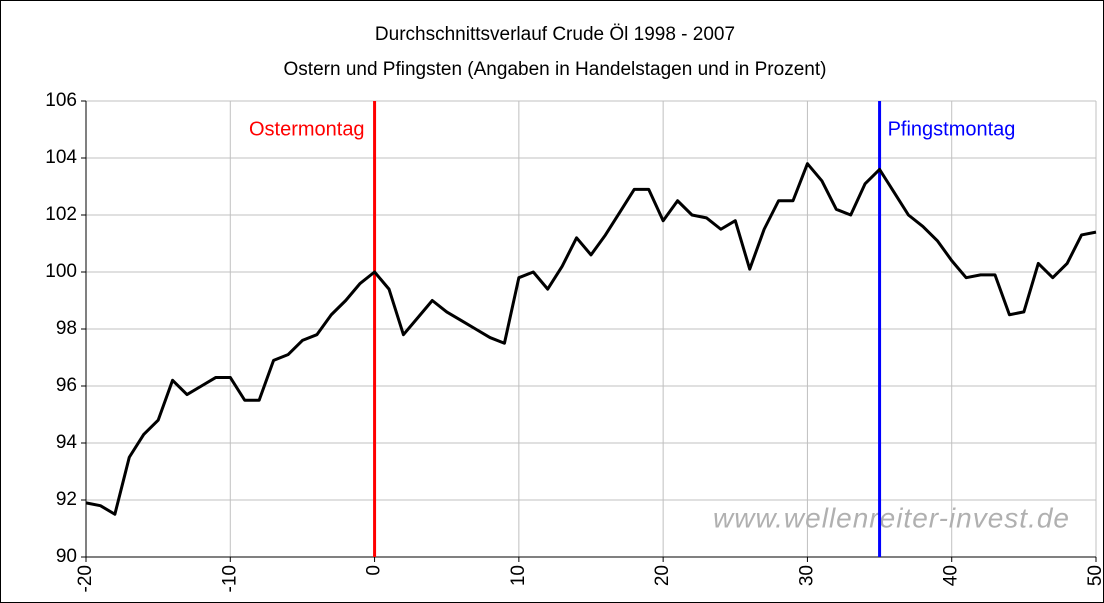 This screenshot has width=1104, height=603. I want to click on x-tick-label: 30, so click(806, 575).